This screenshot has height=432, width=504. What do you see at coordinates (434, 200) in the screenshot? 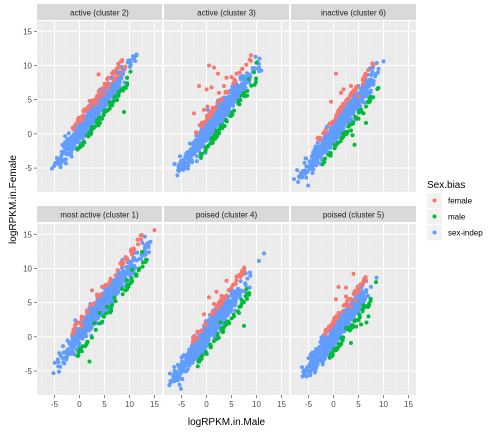
I see `legend-swatch-female` at bounding box center [434, 200].